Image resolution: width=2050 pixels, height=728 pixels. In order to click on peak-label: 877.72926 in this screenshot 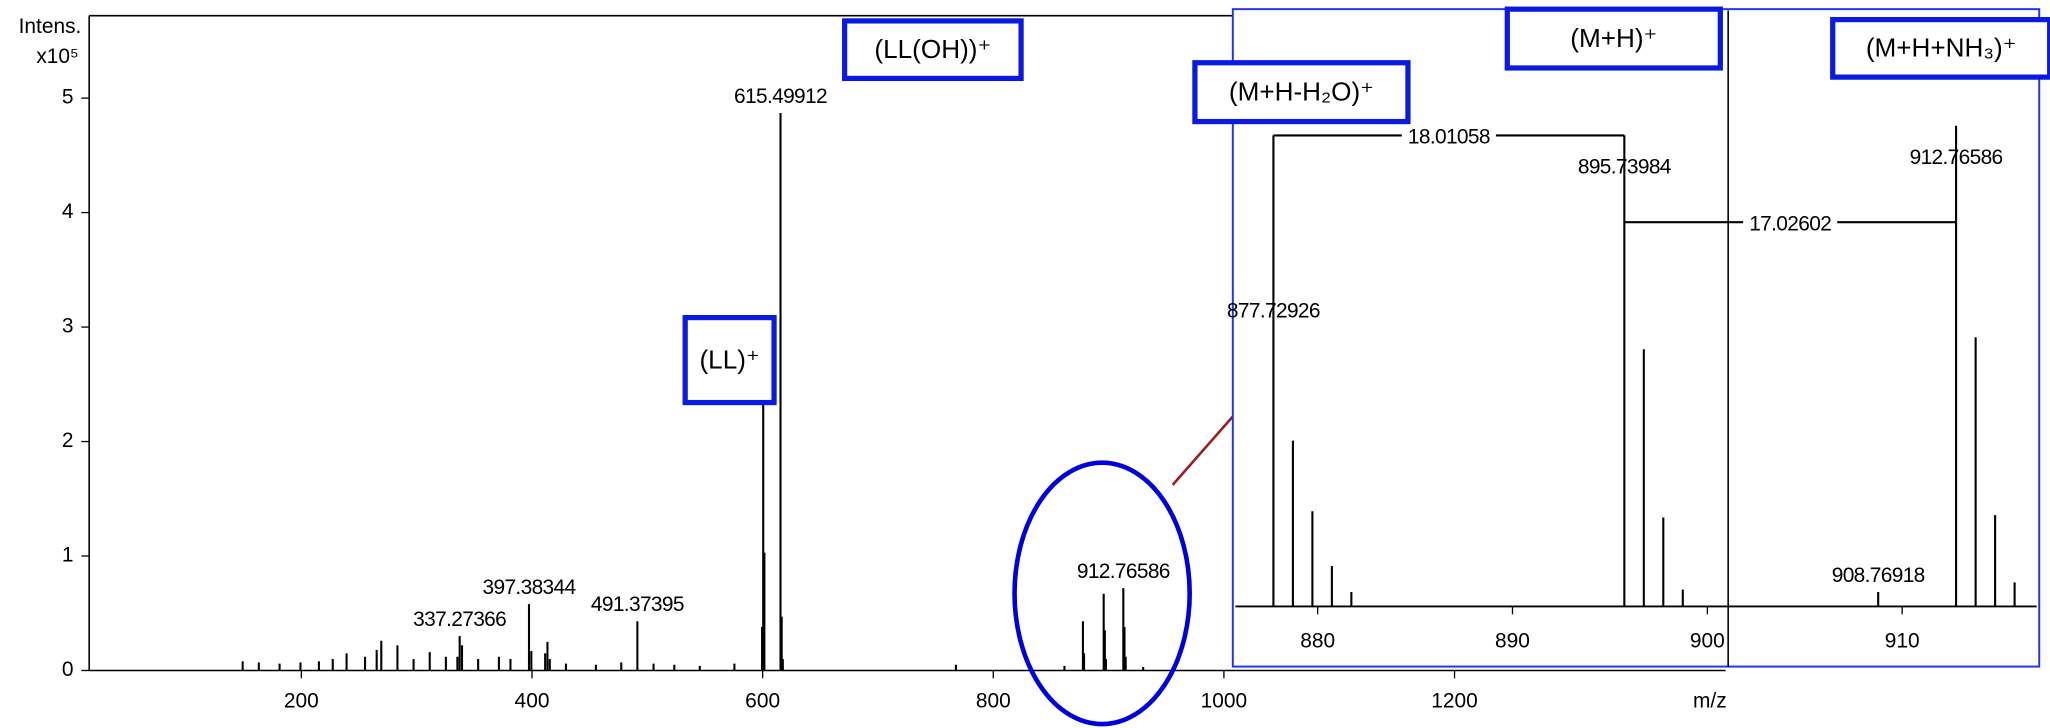, I will do `click(1273, 310)`.